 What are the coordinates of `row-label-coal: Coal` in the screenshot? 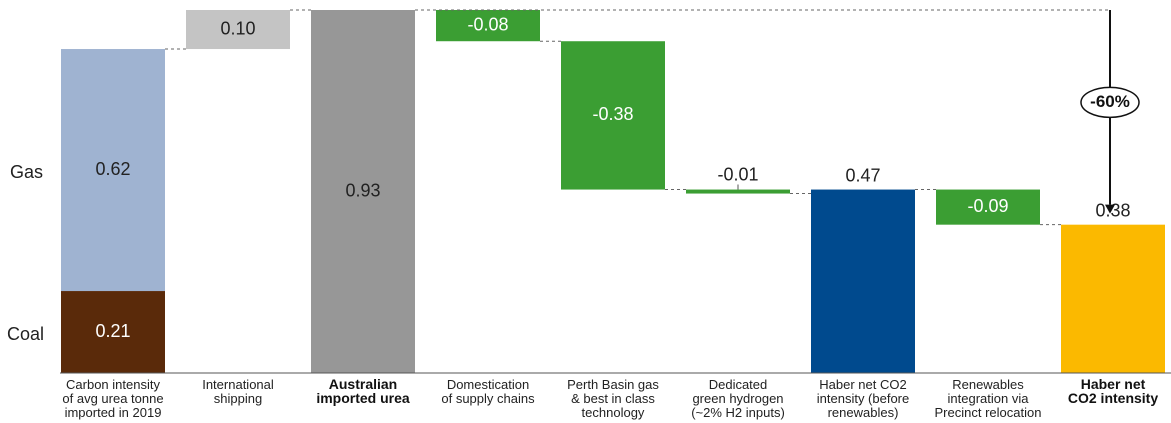 It's located at (25, 334).